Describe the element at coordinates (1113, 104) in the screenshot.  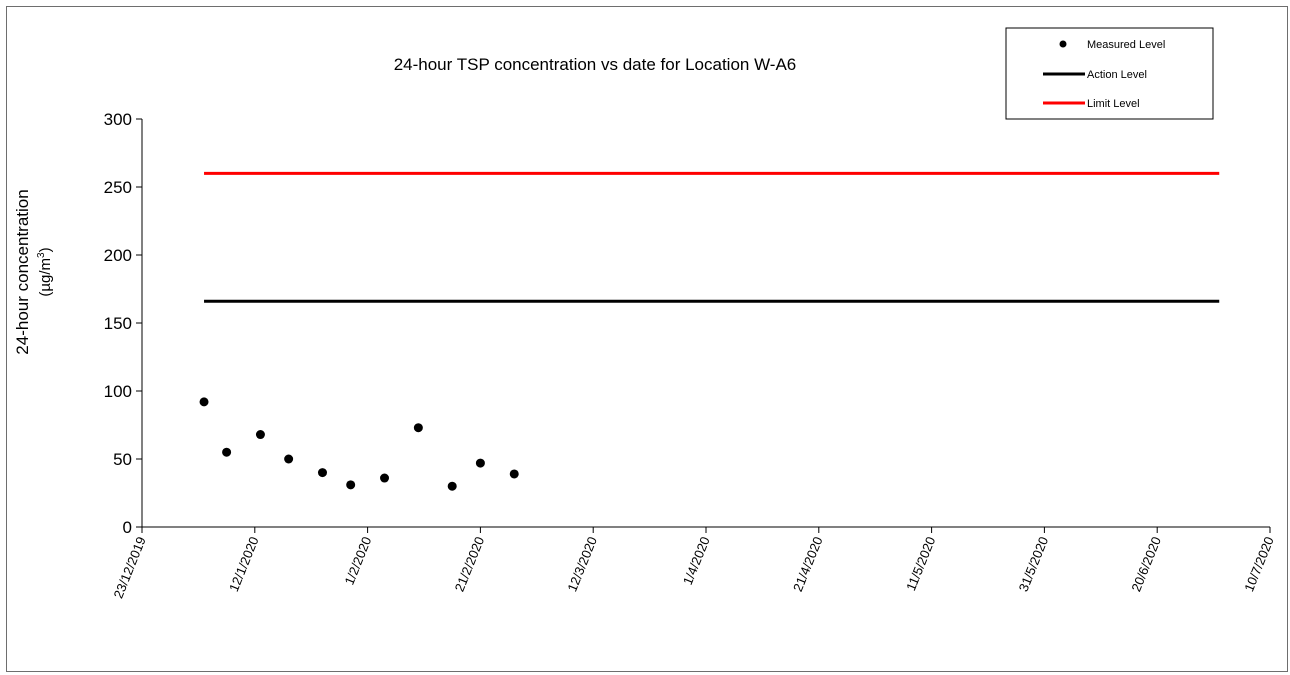
I see `legend-label-limit: Limit Level` at that location.